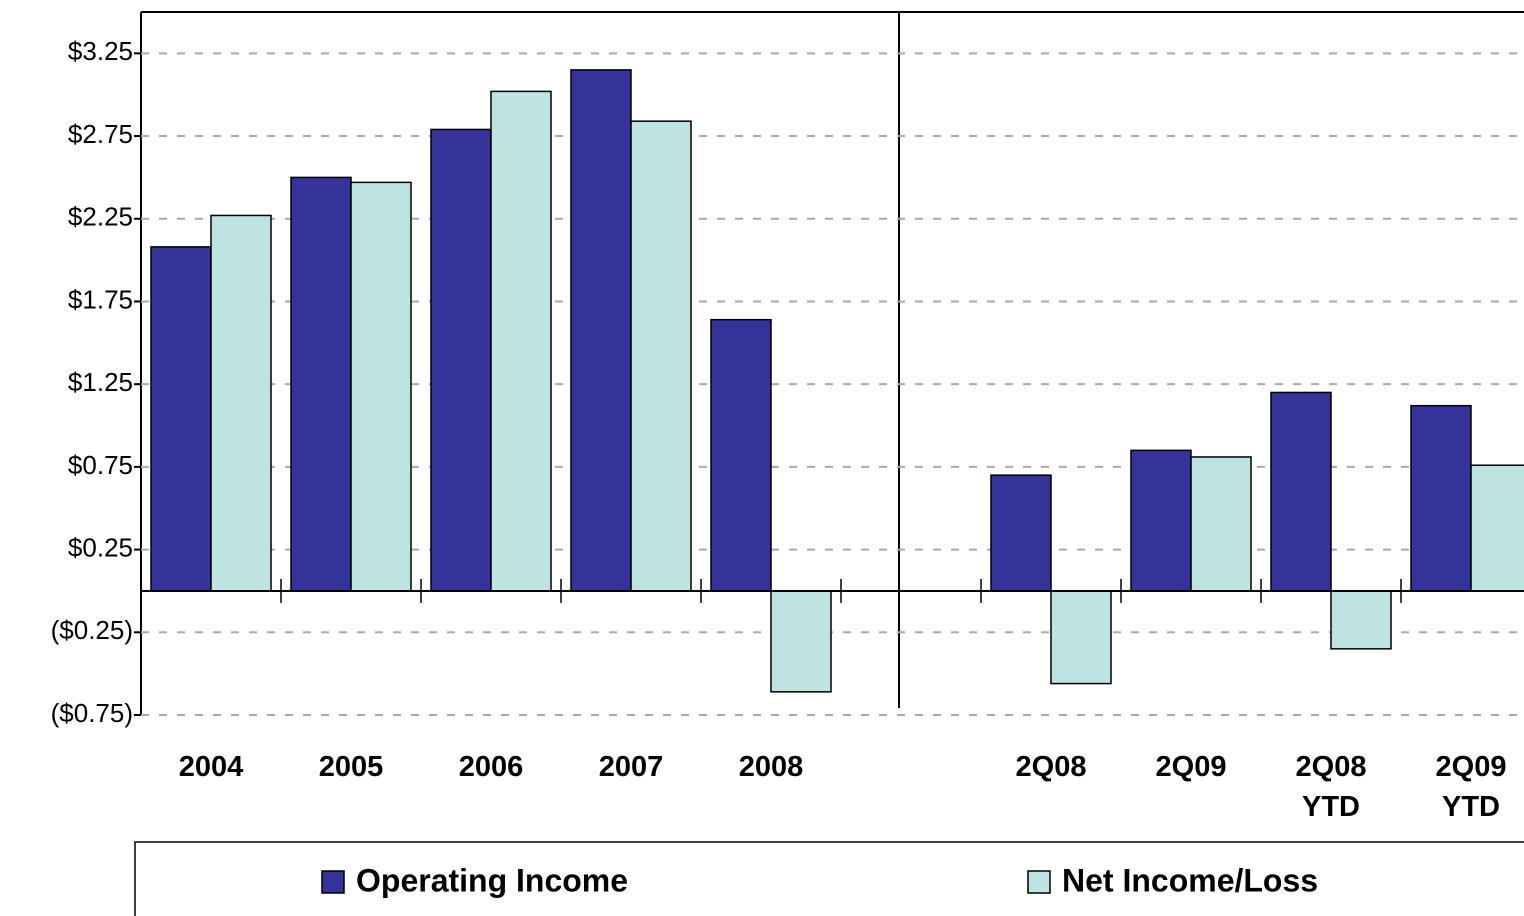 This screenshot has width=1524, height=916. Describe the element at coordinates (492, 880) in the screenshot. I see `legend-label: Operating Income` at that location.